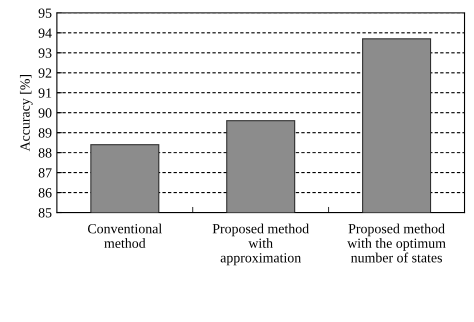 The height and width of the screenshot is (322, 474). Describe the element at coordinates (45, 153) in the screenshot. I see `y-tick-label: 88` at that location.